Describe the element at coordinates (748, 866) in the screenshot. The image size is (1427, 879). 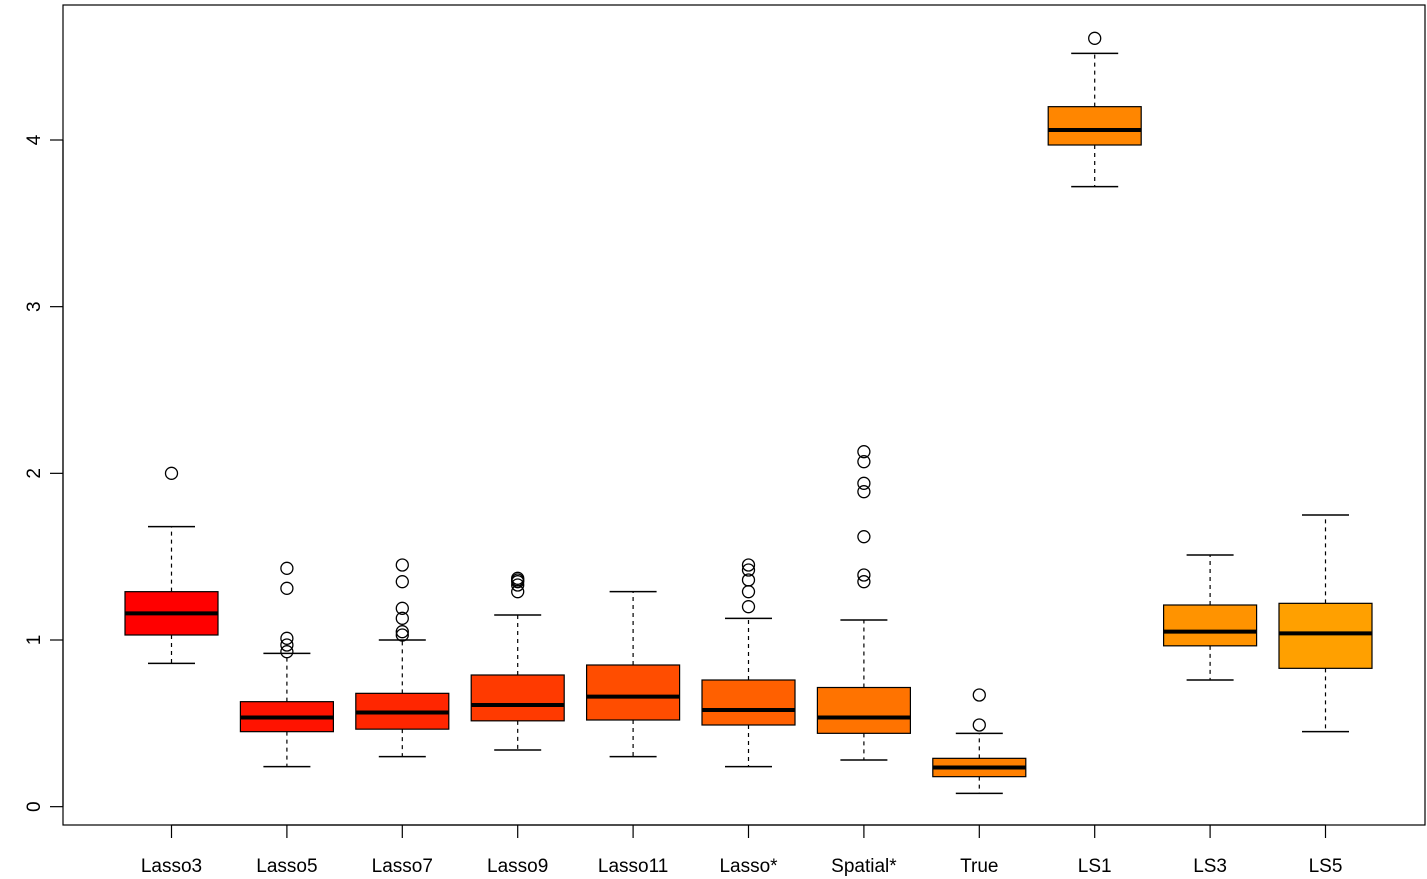
I see `x-tick-label: Lasso*` at that location.